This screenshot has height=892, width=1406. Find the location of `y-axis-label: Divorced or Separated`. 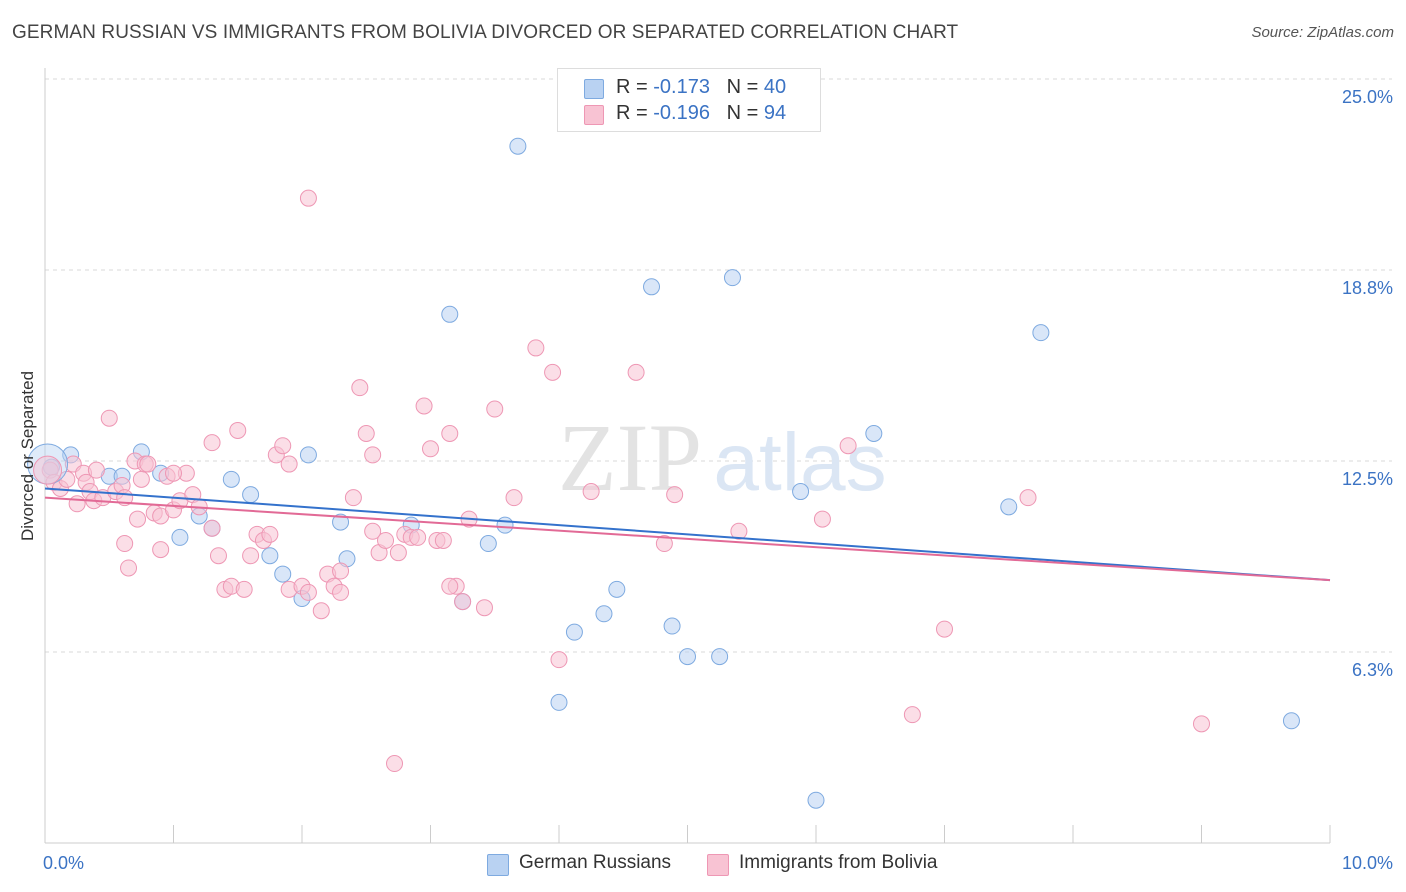

y-axis-label: Divorced or Separated is located at coordinates (27, 456).